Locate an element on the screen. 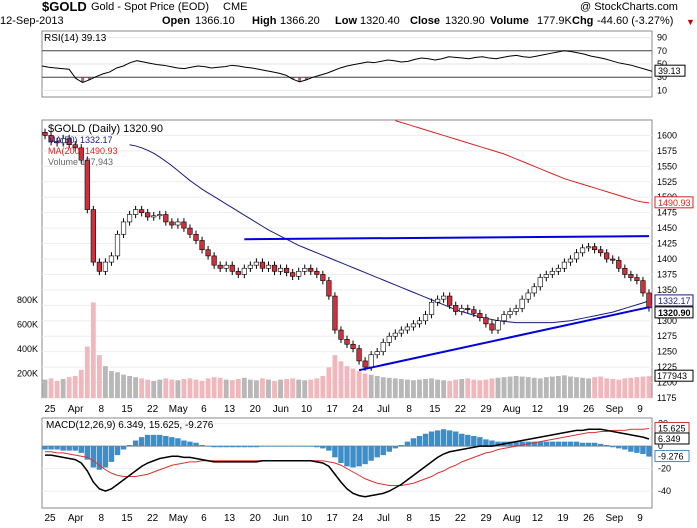  price-tick-label: 1375 is located at coordinates (667, 274).